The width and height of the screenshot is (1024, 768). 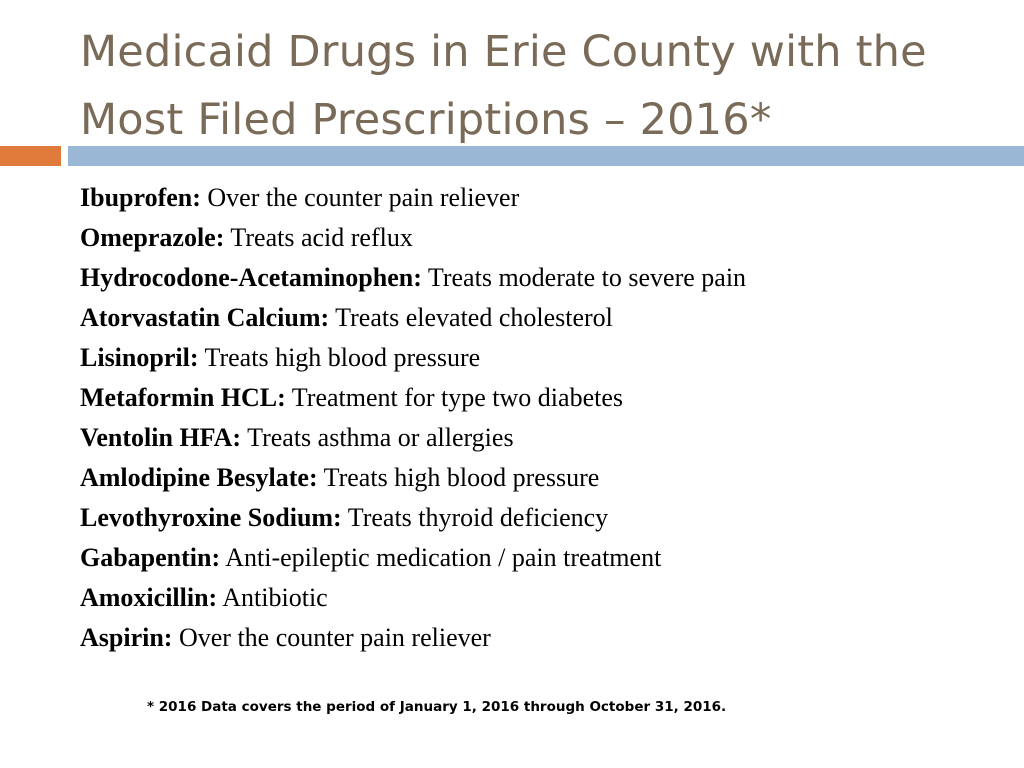 I want to click on drug-name: Omeprazole:, so click(x=152, y=237).